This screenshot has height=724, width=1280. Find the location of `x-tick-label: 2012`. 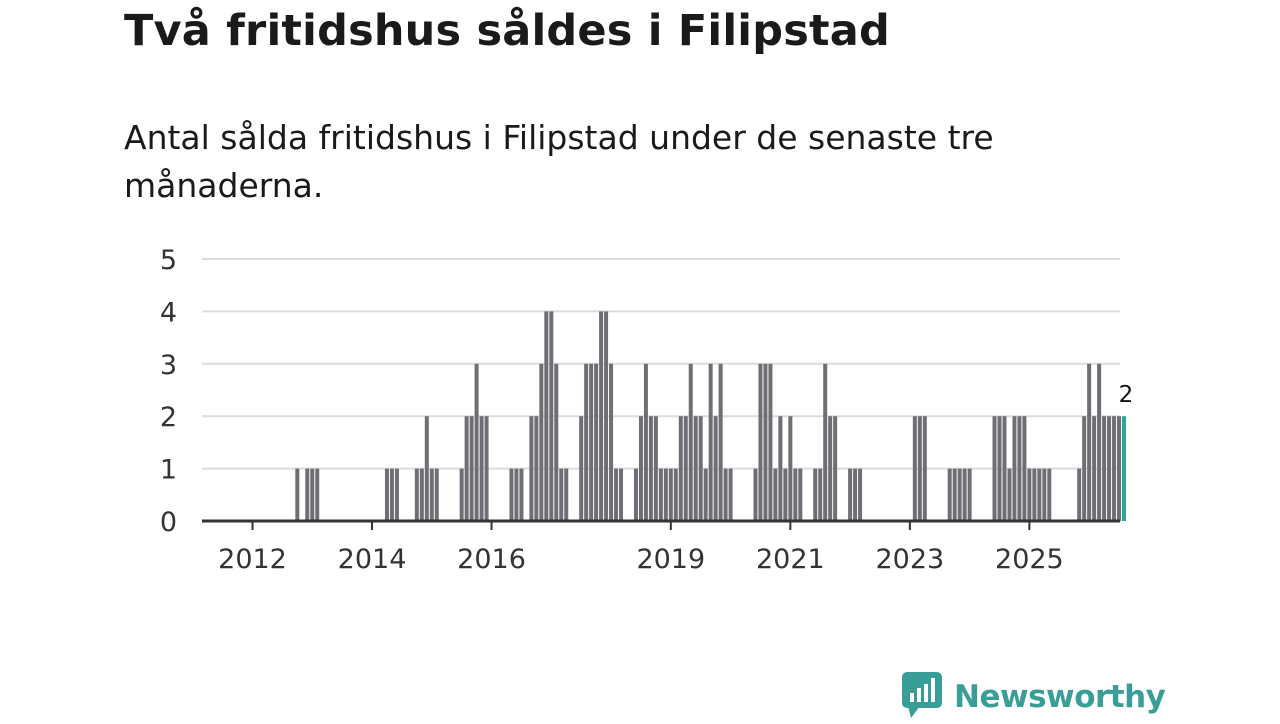

x-tick-label: 2012 is located at coordinates (252, 559).